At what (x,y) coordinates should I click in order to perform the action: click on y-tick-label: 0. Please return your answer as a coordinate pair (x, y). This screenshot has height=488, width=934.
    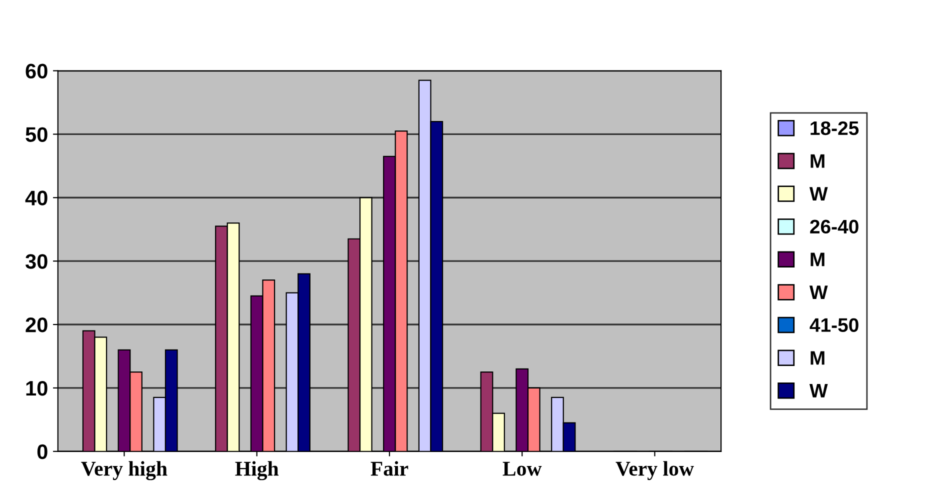
    Looking at the image, I should click on (42, 452).